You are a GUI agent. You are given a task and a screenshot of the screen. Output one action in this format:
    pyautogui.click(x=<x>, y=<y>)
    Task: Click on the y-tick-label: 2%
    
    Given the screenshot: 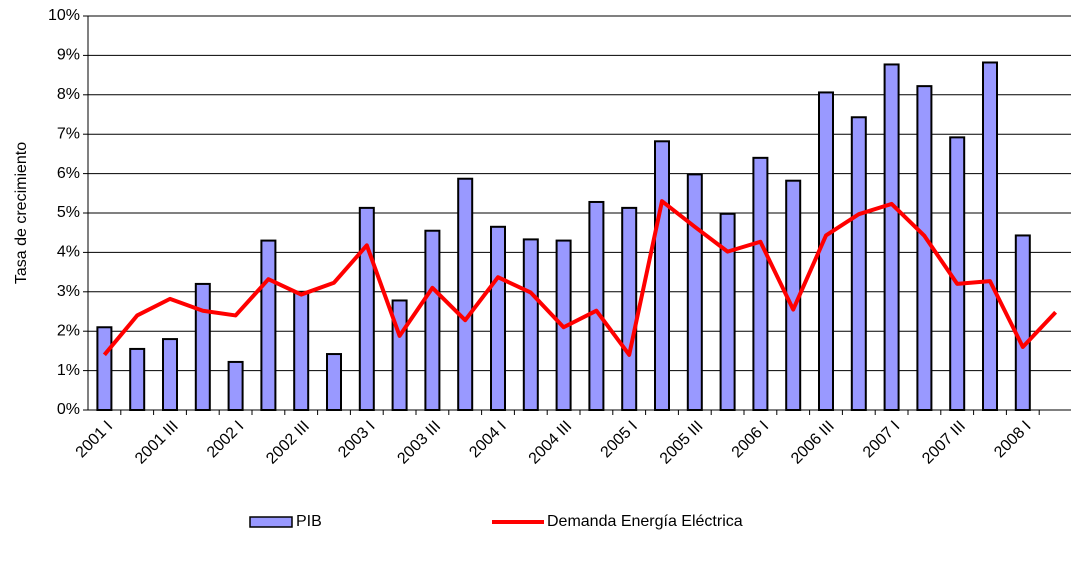 What is the action you would take?
    pyautogui.click(x=68, y=330)
    